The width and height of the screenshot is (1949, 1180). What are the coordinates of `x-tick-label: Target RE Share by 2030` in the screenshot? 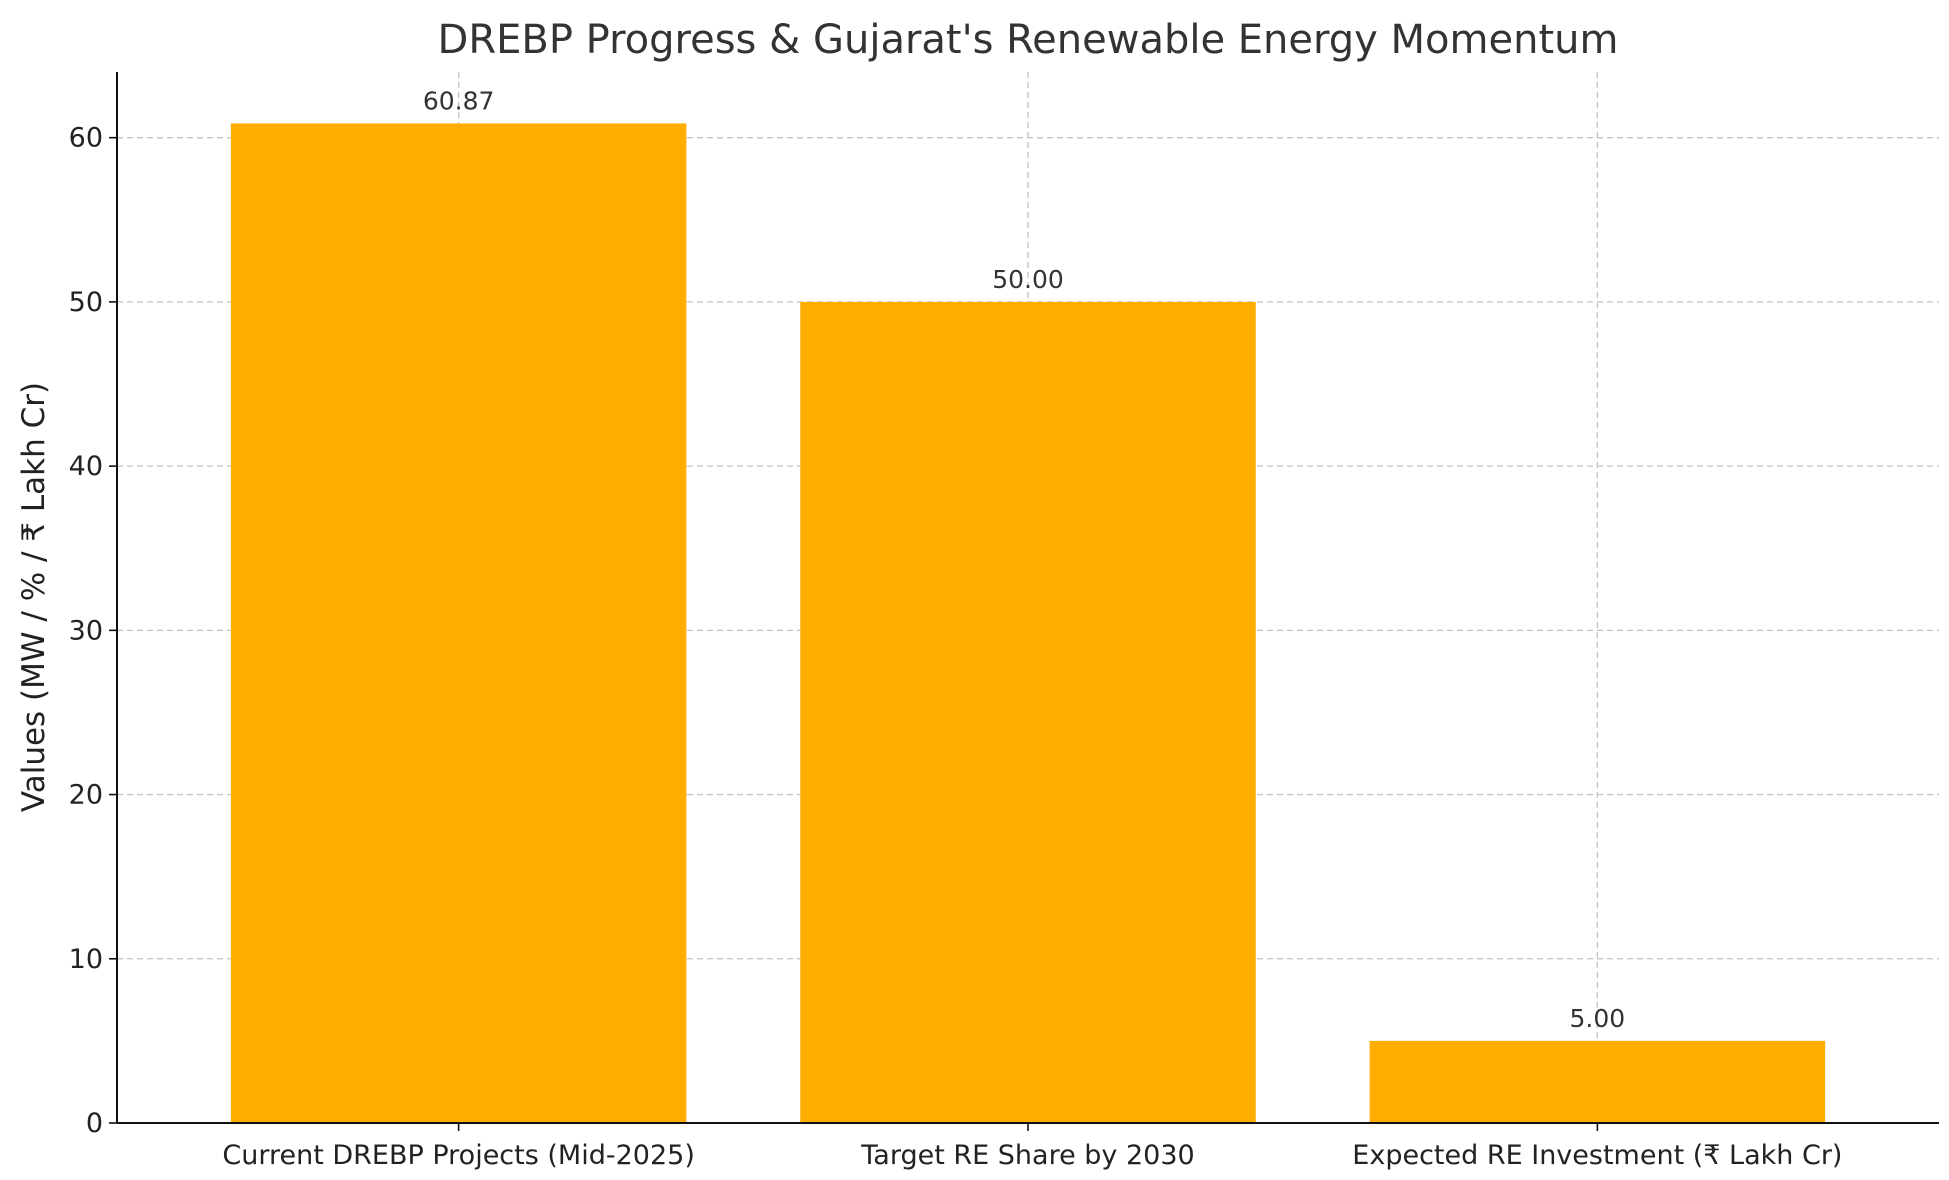 It's located at (1027, 1155).